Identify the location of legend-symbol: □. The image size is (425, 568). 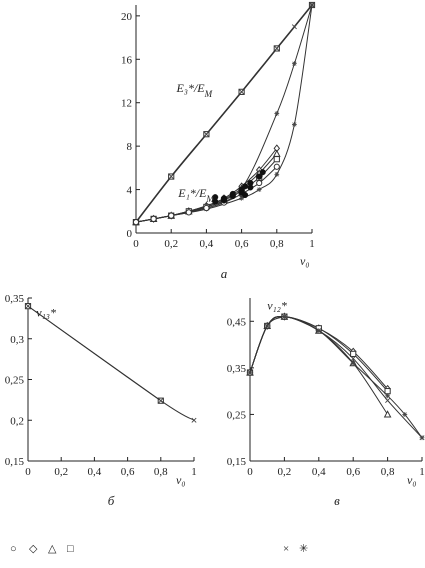
(70, 549).